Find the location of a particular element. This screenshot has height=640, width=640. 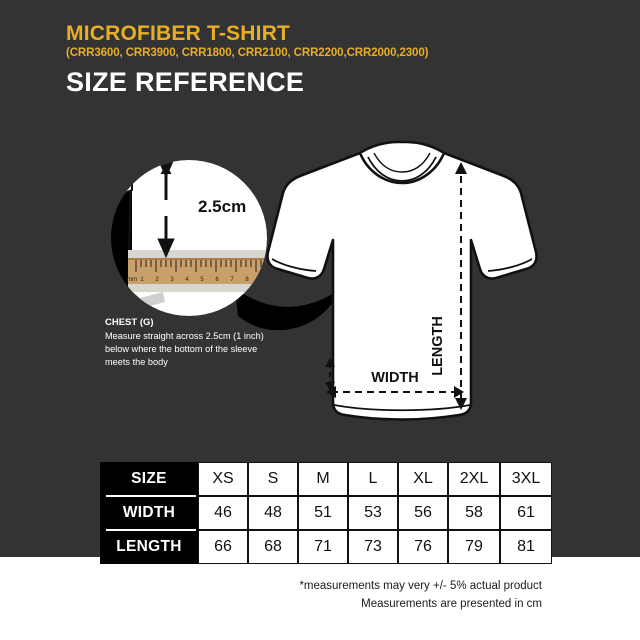

svg-text: 5 is located at coordinates (202, 280).